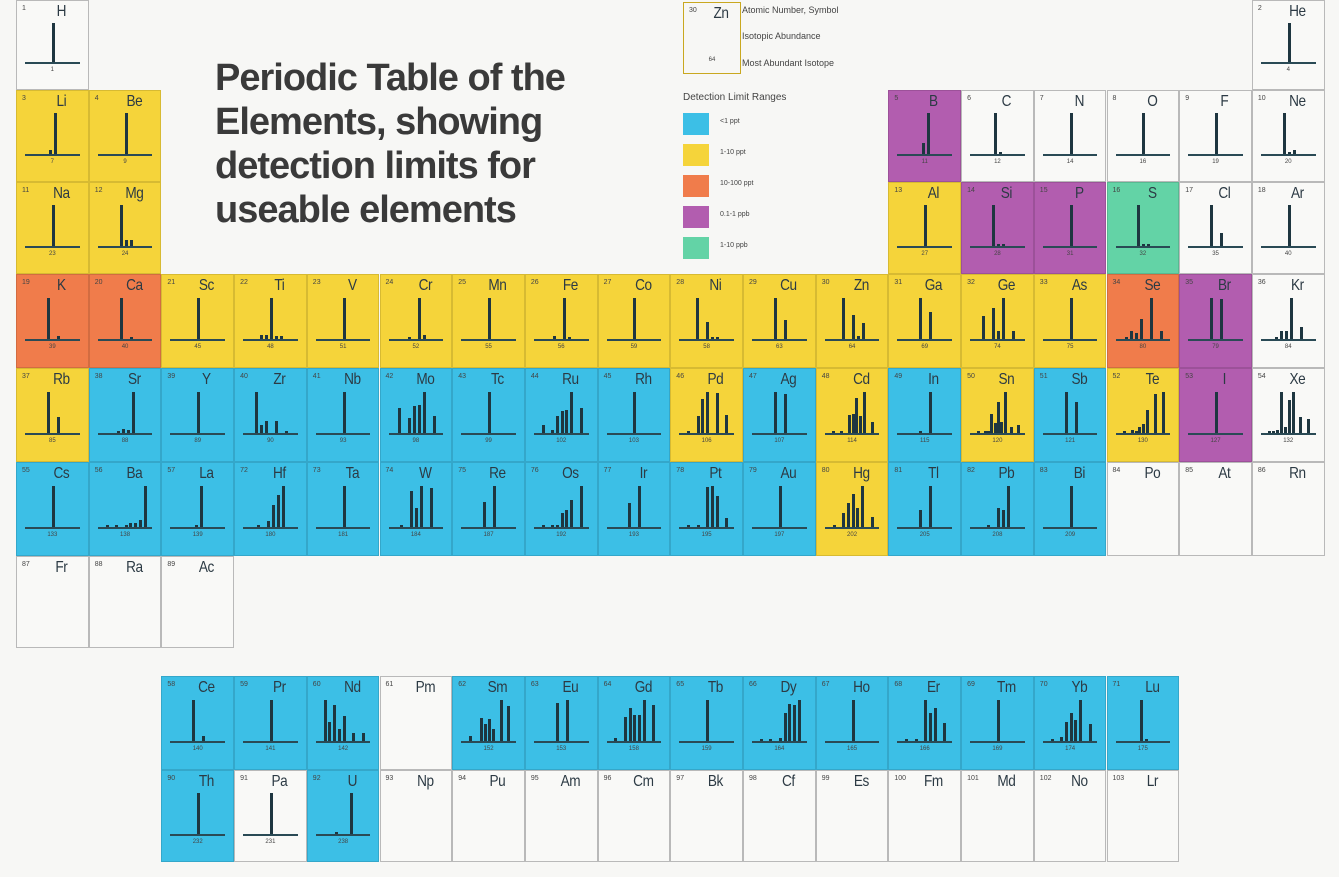  I want to click on element-cell-ca: 20 Ca 40, so click(125, 321).